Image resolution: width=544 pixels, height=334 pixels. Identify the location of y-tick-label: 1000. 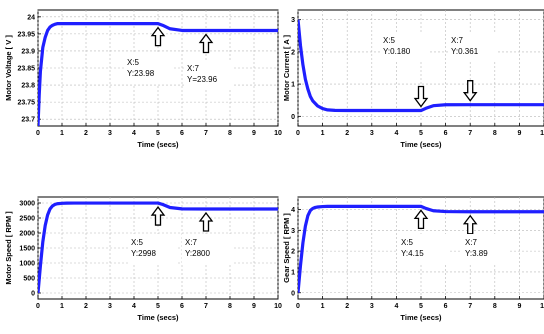
(27, 264).